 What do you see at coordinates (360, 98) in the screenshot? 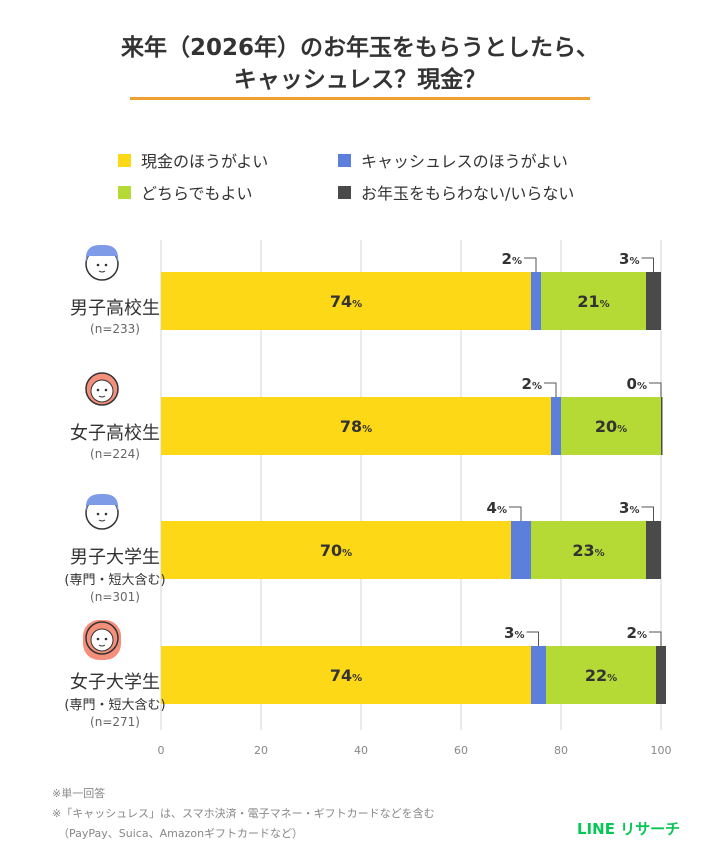
I see `title-underline` at bounding box center [360, 98].